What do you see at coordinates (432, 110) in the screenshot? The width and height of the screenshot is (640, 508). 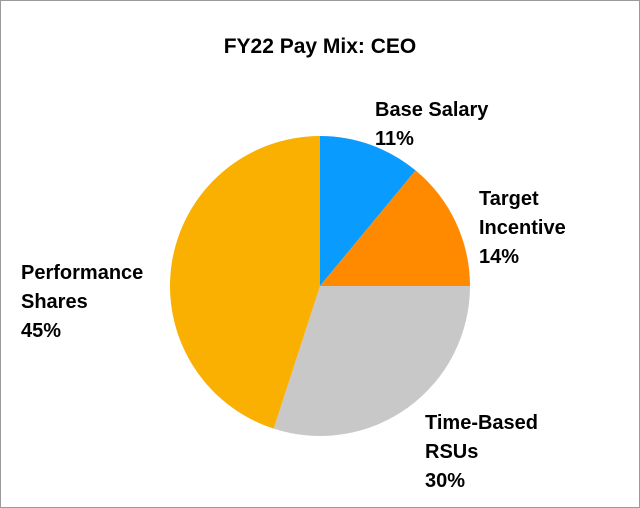 I see `slice-name-label: Base Salary` at bounding box center [432, 110].